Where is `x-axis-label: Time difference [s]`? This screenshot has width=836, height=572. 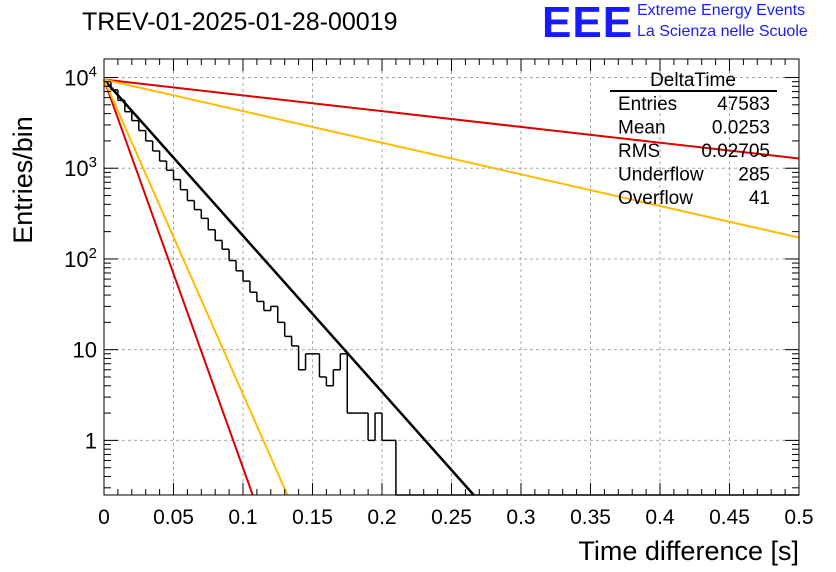 x-axis-label: Time difference [s] is located at coordinates (688, 551).